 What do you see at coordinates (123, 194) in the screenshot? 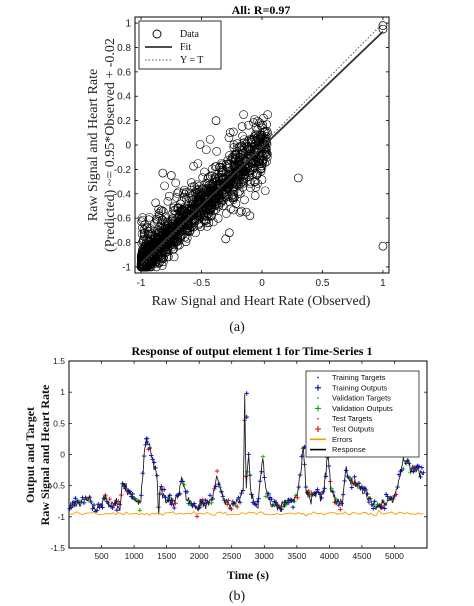
I see `y-tick-label: -0.4` at bounding box center [123, 194].